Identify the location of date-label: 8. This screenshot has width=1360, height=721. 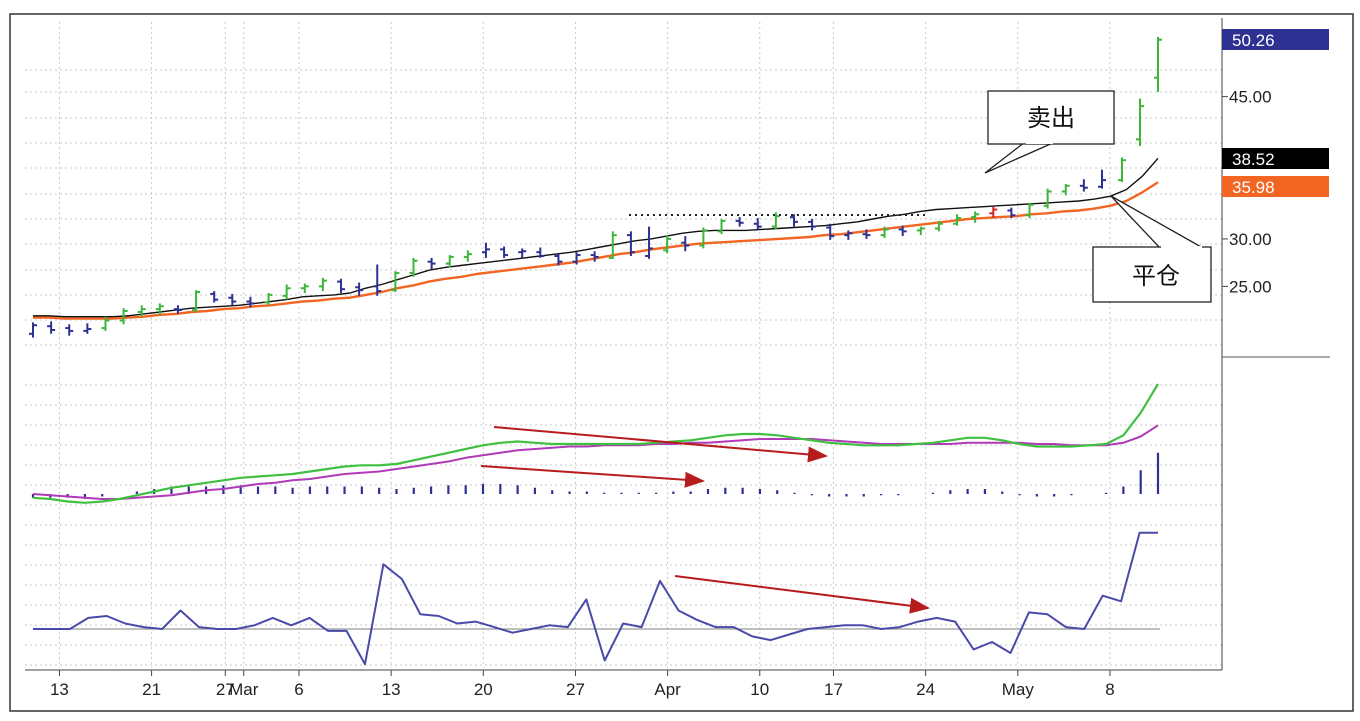
(1109, 689).